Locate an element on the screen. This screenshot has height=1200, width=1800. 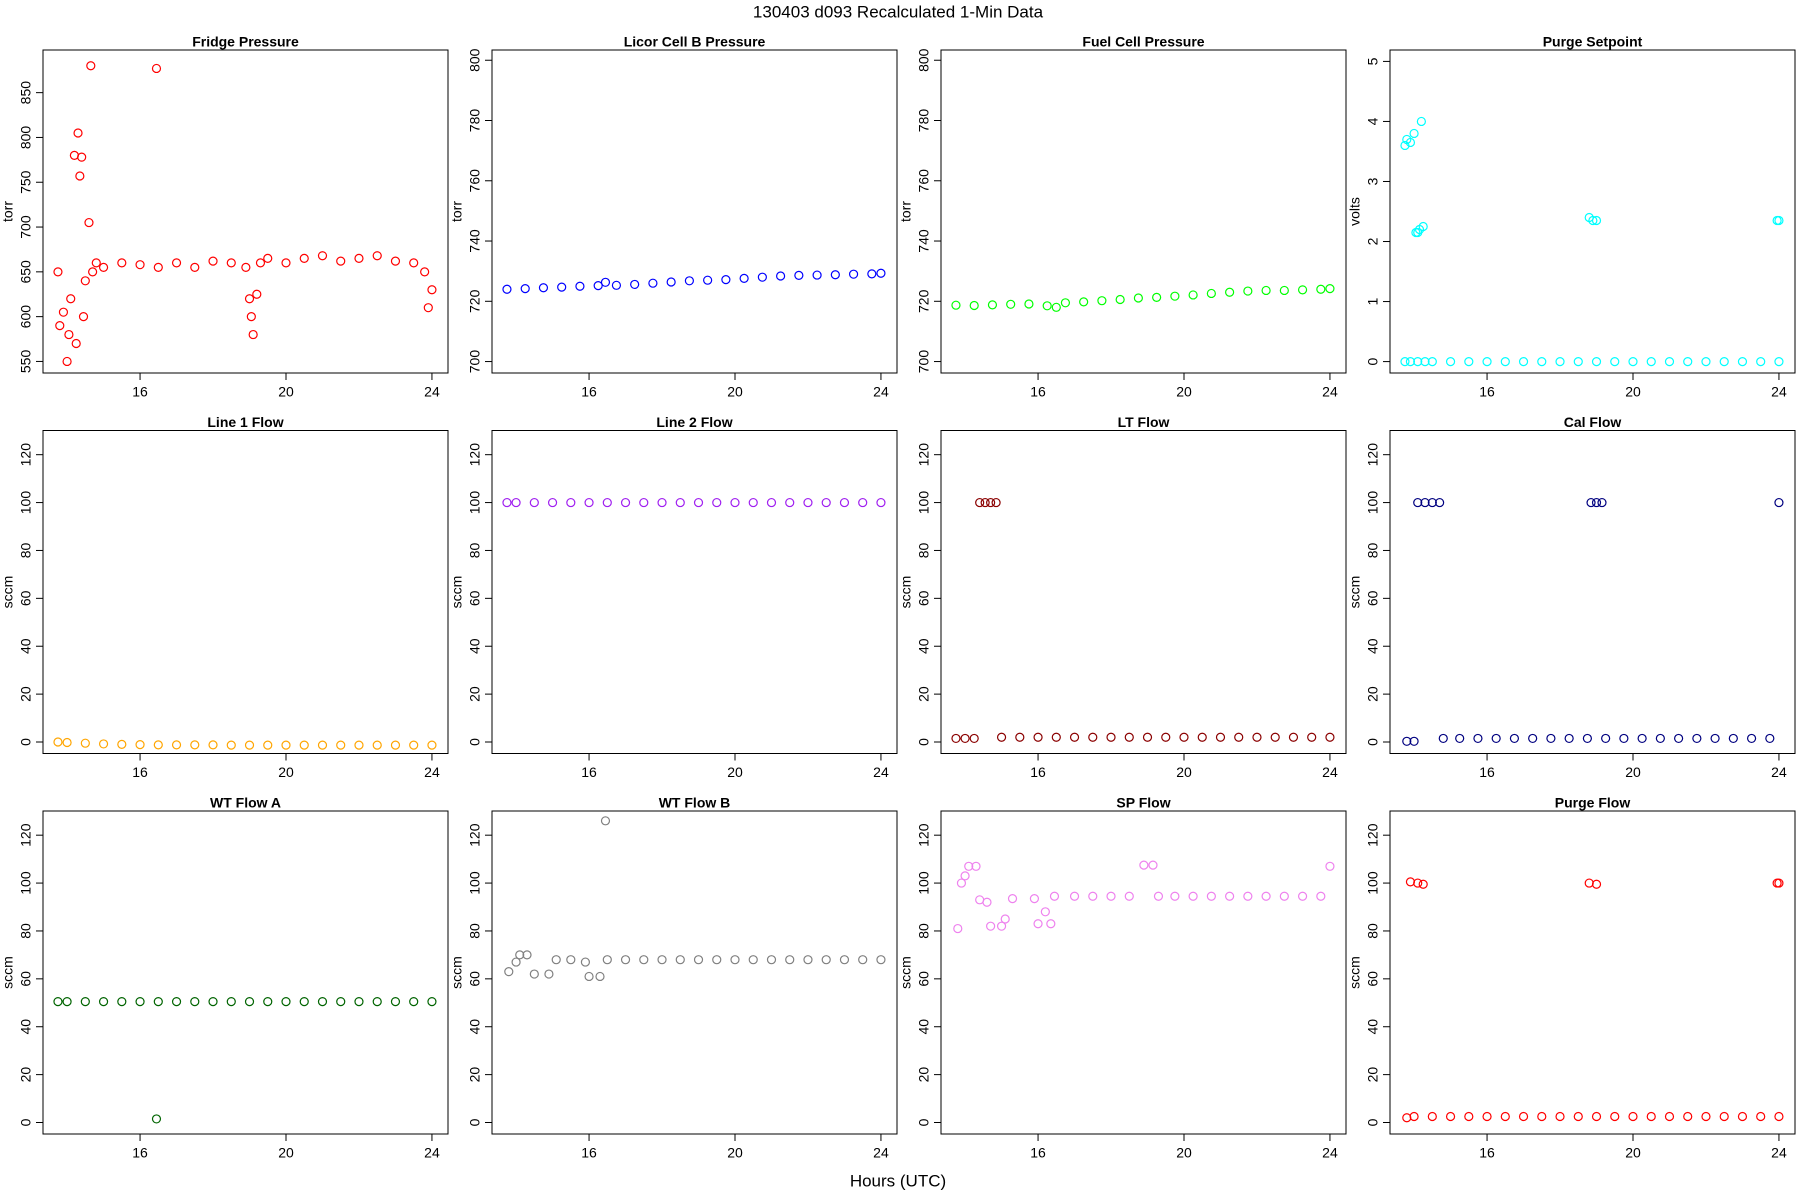
y-tick-label: 0 is located at coordinates (26, 742).